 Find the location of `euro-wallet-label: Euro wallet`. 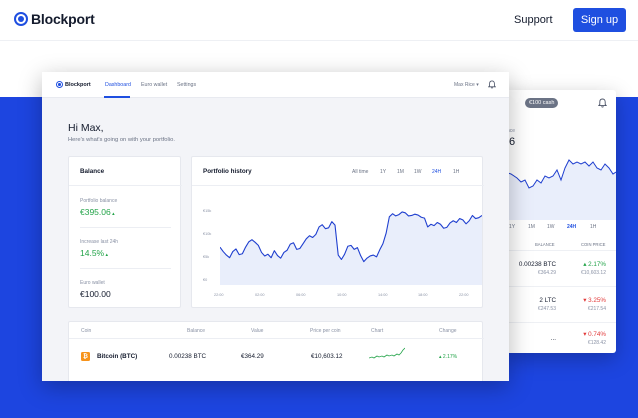

euro-wallet-label: Euro wallet is located at coordinates (92, 283).